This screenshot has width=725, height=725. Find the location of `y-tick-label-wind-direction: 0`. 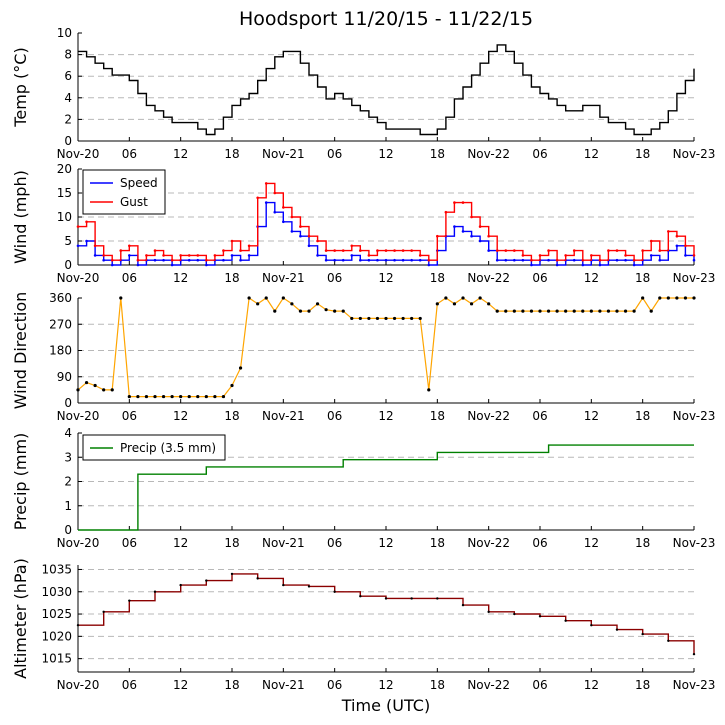

y-tick-label-wind-direction: 0 is located at coordinates (68, 403).